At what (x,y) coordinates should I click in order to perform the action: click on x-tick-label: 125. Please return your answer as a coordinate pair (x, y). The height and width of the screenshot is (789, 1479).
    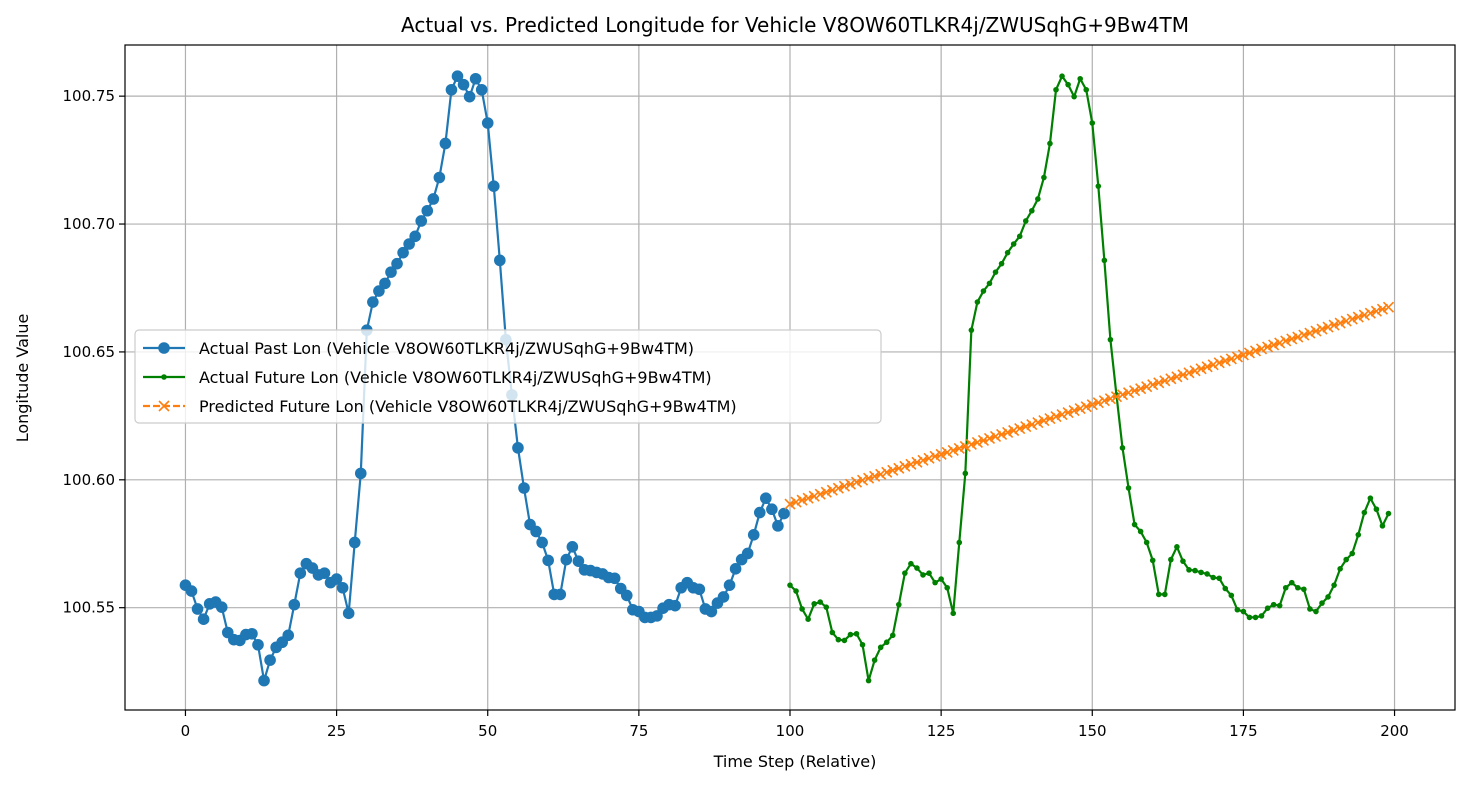
    Looking at the image, I should click on (941, 731).